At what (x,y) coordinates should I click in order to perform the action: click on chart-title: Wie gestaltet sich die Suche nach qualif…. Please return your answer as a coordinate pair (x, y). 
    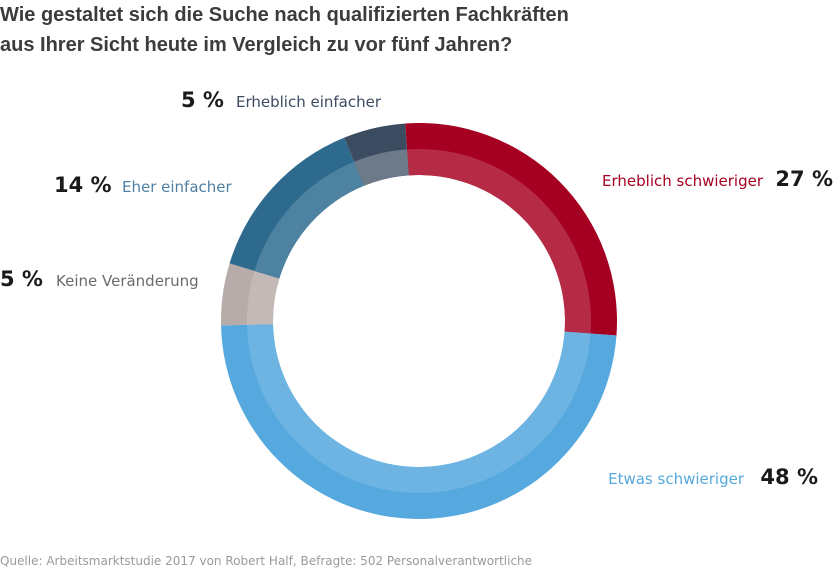
    Looking at the image, I should click on (400, 30).